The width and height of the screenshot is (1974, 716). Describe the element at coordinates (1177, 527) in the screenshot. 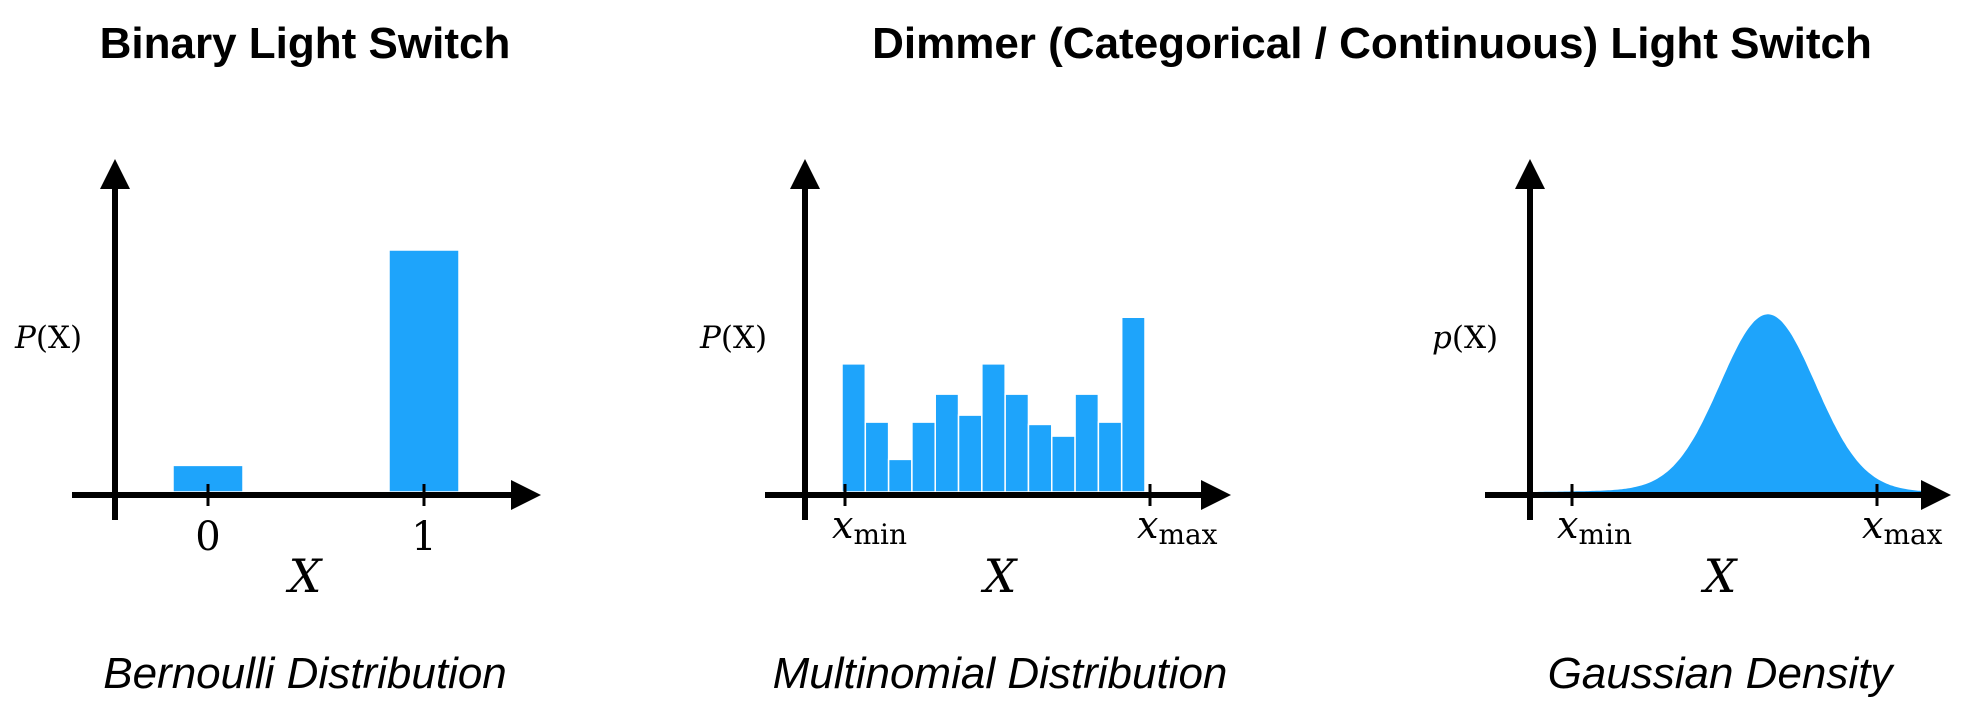

I see `multinomial-tick-label-max: xmax` at that location.